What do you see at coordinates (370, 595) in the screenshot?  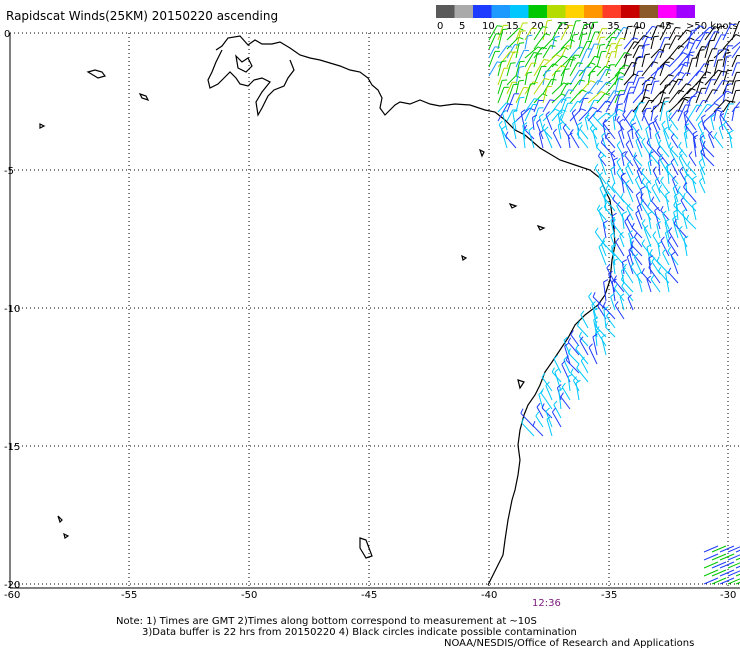 I see `longitude-labels: -60 -55 -50 -45 -40 -35 -30` at bounding box center [370, 595].